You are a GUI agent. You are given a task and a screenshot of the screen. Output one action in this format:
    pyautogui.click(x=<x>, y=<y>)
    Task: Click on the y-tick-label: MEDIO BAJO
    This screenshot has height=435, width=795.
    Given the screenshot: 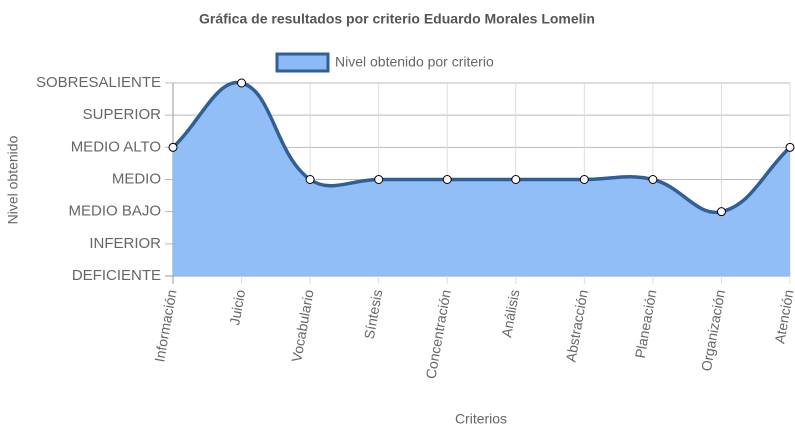 What is the action you would take?
    pyautogui.click(x=114, y=211)
    